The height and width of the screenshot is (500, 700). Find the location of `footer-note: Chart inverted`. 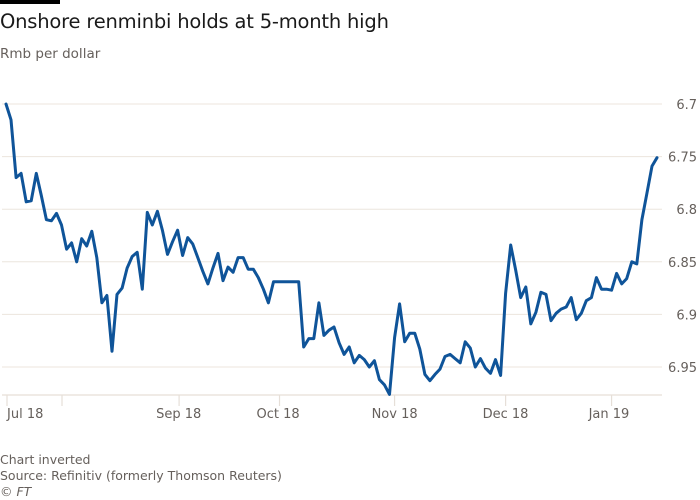

footer-note: Chart inverted is located at coordinates (45, 459).